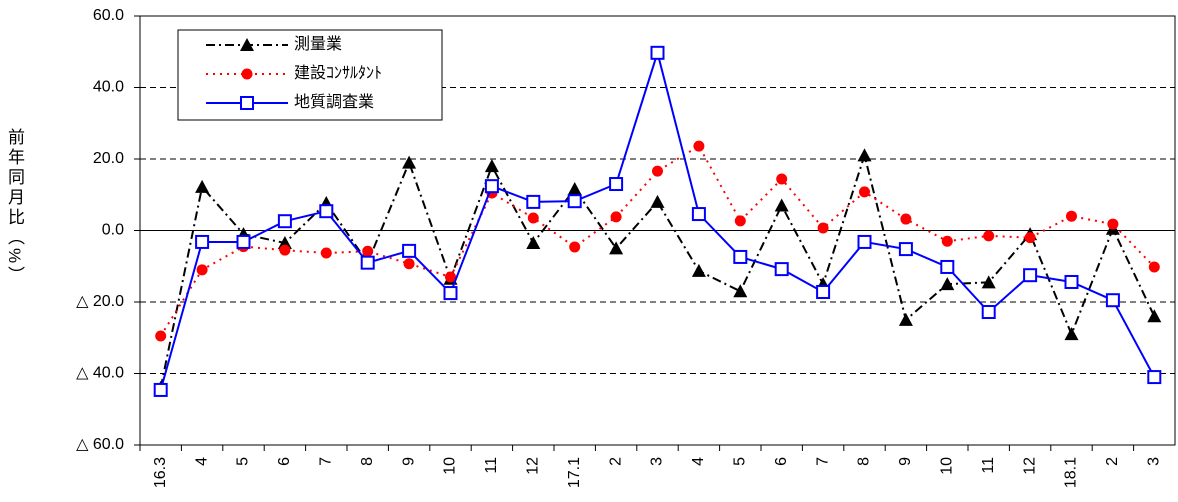 This screenshot has width=1178, height=502. What do you see at coordinates (108, 158) in the screenshot?
I see `y-tick-label: 20.0` at bounding box center [108, 158].